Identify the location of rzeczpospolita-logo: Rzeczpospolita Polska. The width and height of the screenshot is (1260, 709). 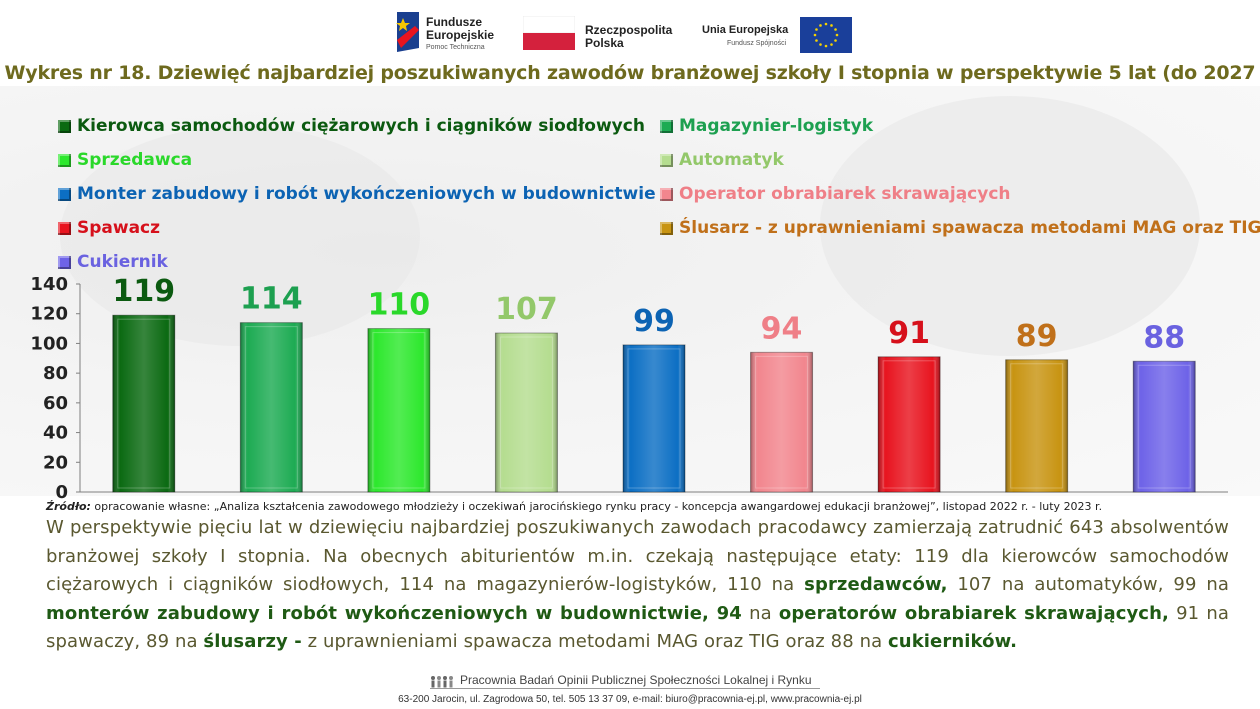
(603, 32).